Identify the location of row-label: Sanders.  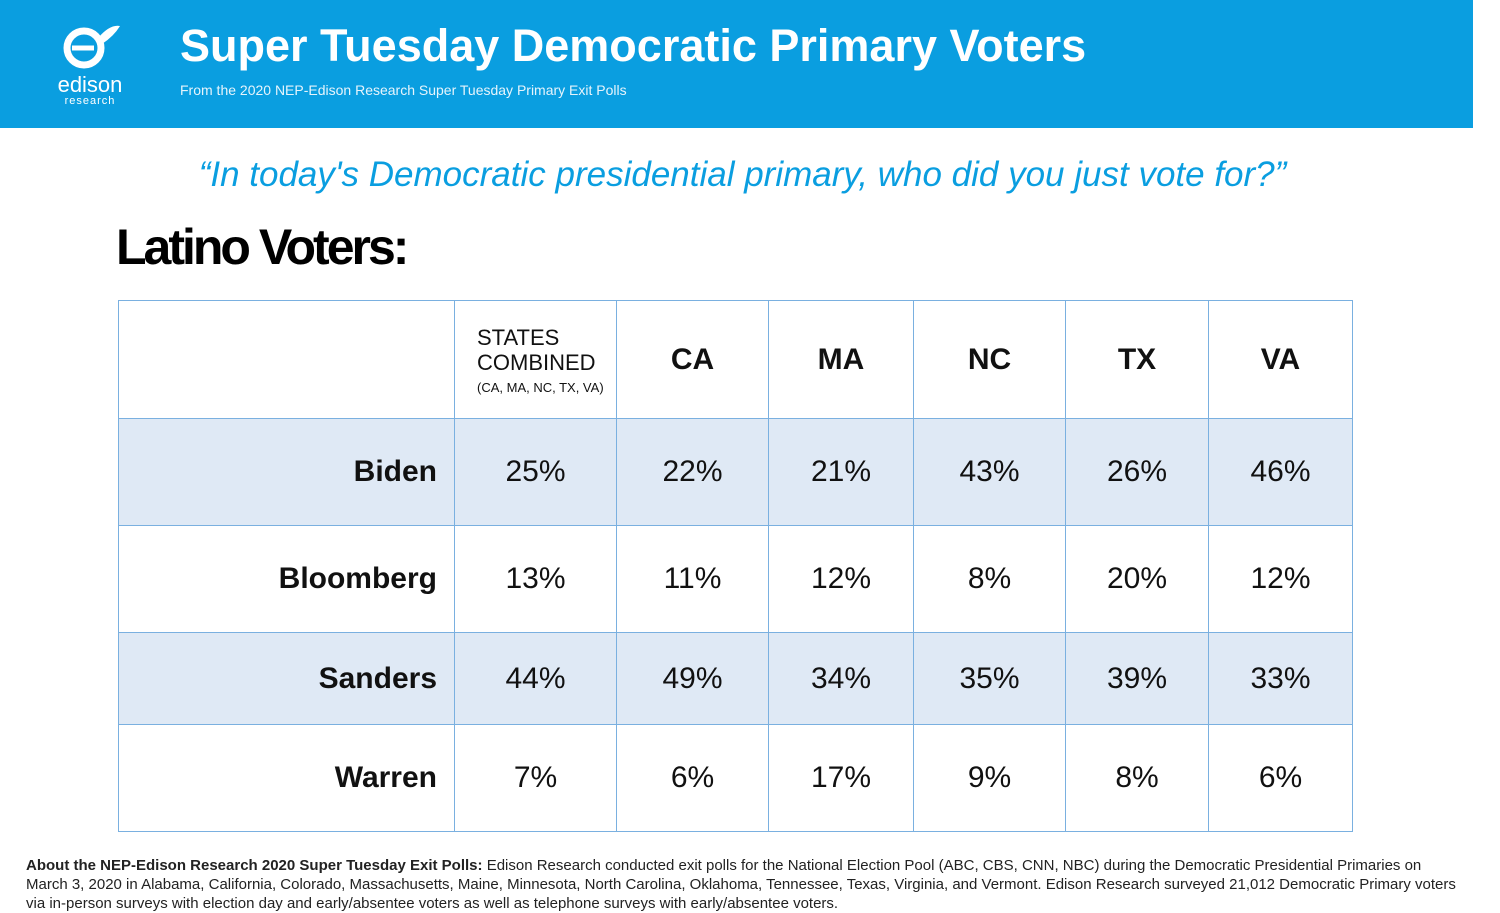
(286, 678).